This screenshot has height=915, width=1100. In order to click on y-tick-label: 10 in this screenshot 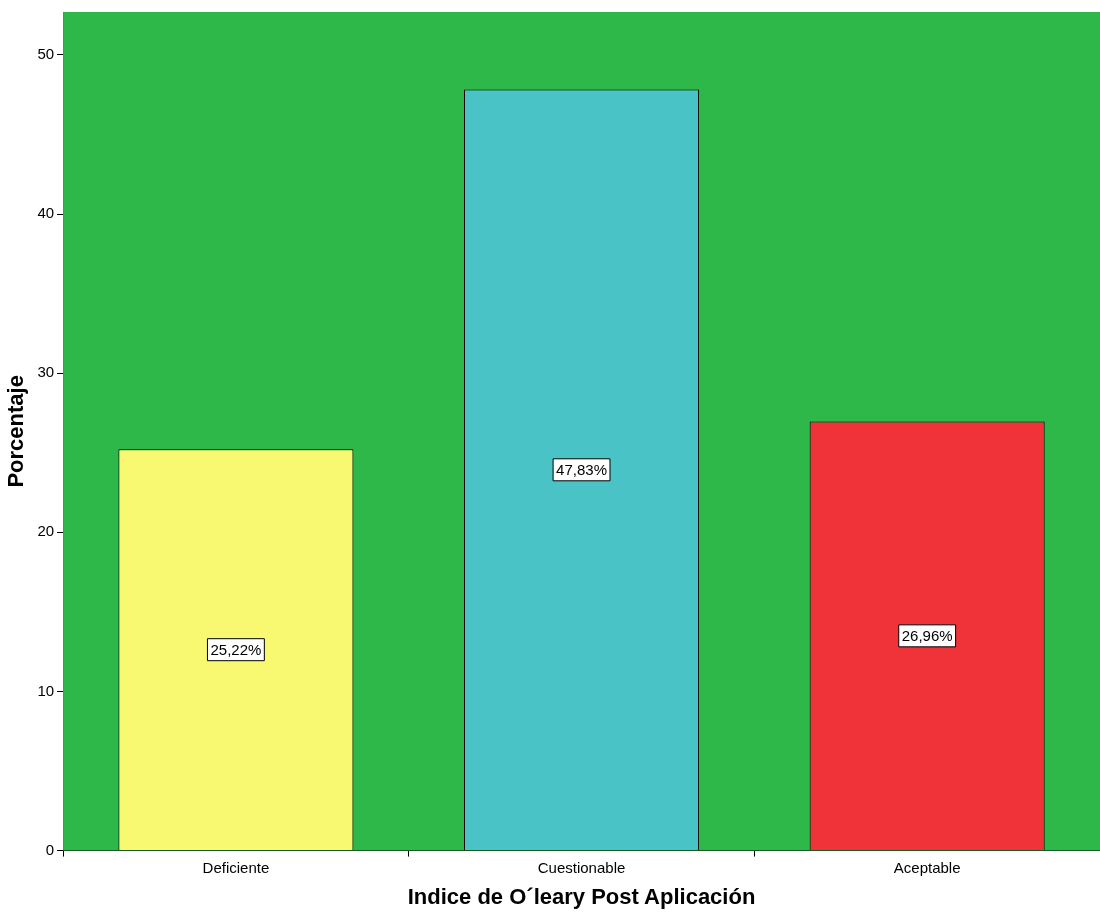, I will do `click(46, 690)`.